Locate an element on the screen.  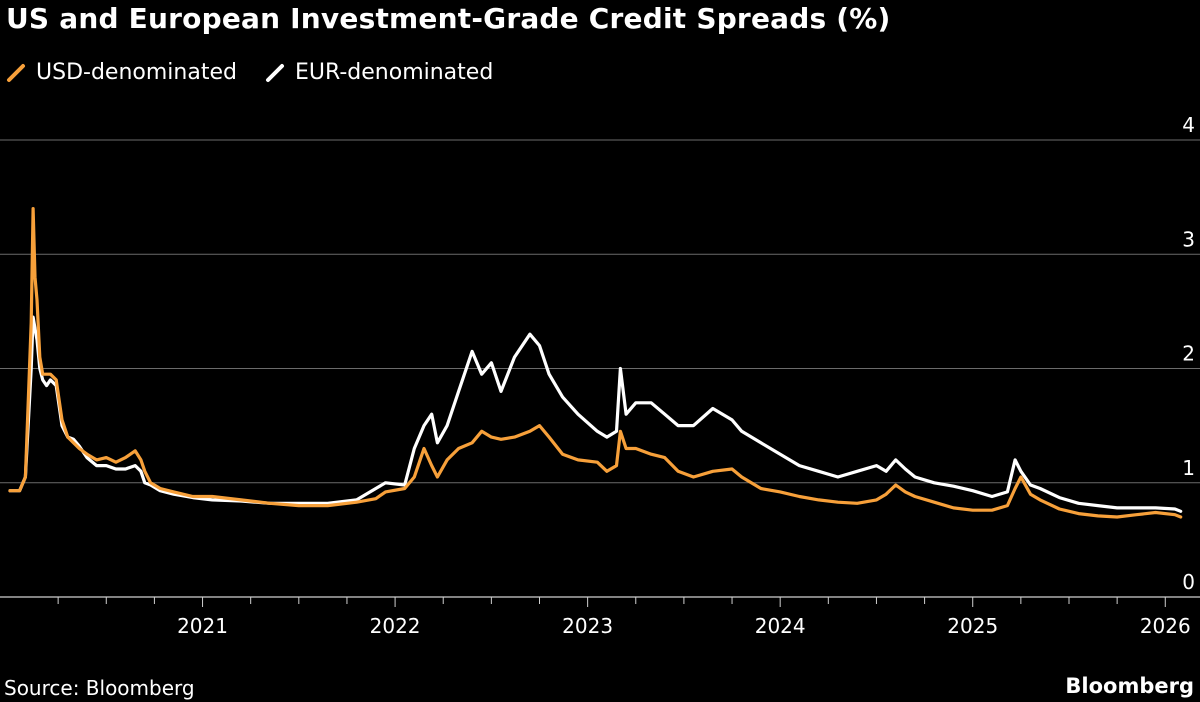
x-tick-label-2022: 2022 is located at coordinates (395, 626).